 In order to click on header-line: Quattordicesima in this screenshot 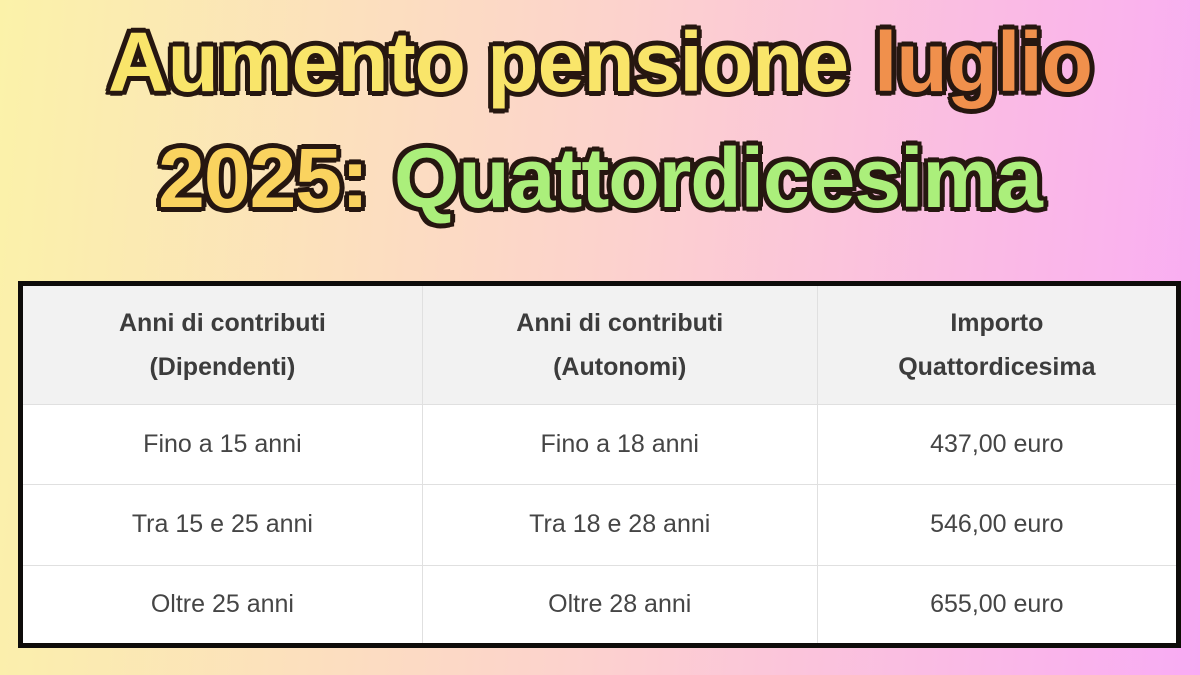, I will do `click(997, 367)`.